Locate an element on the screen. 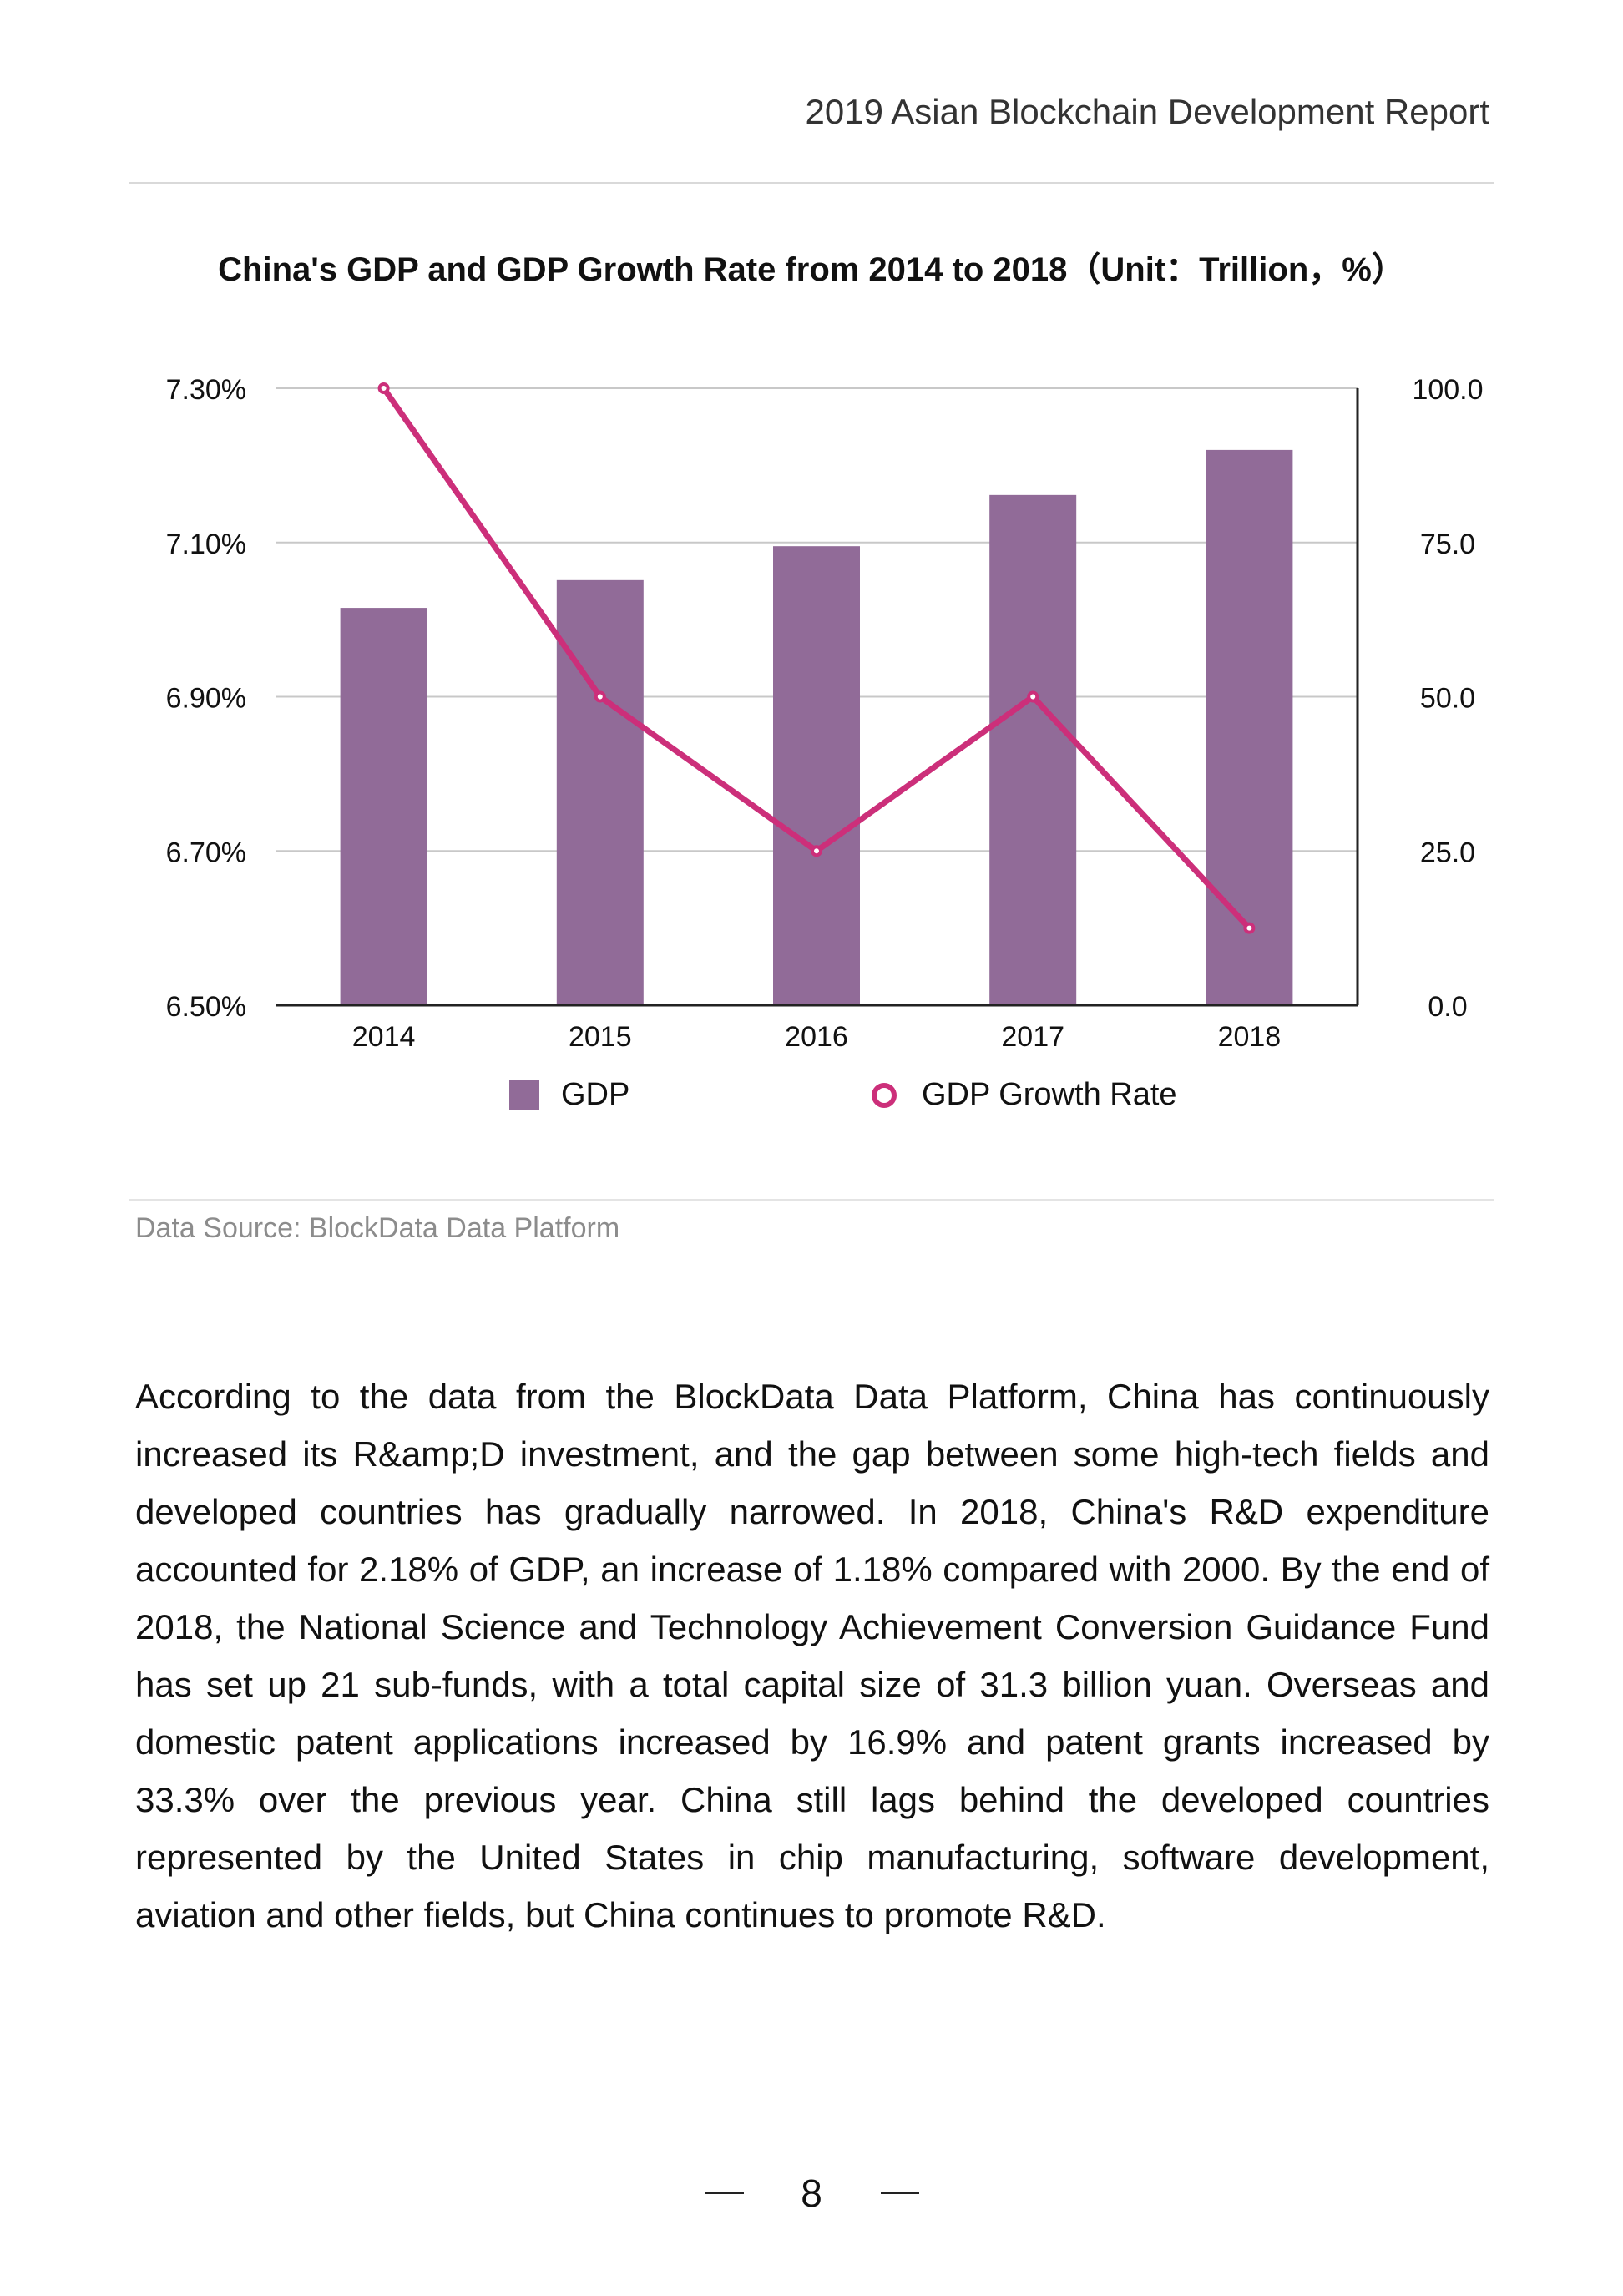  footer-dash-left is located at coordinates (725, 2193).